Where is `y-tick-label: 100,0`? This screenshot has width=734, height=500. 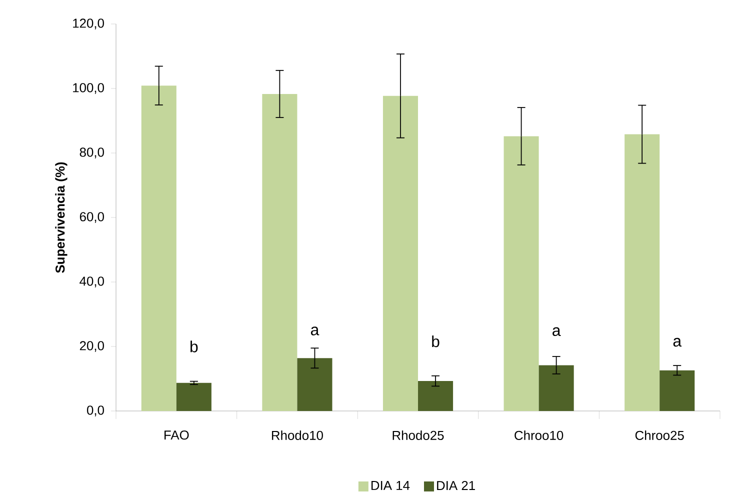 y-tick-label: 100,0 is located at coordinates (88, 88).